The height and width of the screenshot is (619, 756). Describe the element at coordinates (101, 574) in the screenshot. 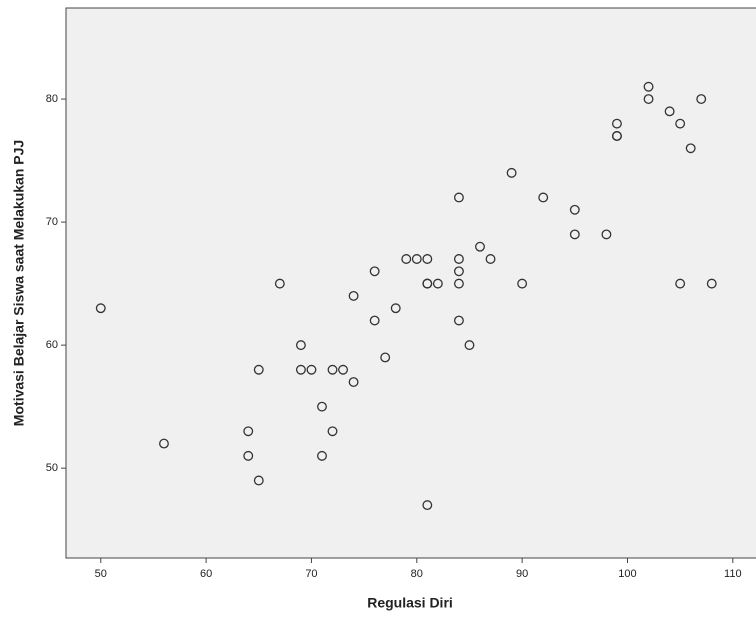

I see `x-tick-label: 50` at that location.